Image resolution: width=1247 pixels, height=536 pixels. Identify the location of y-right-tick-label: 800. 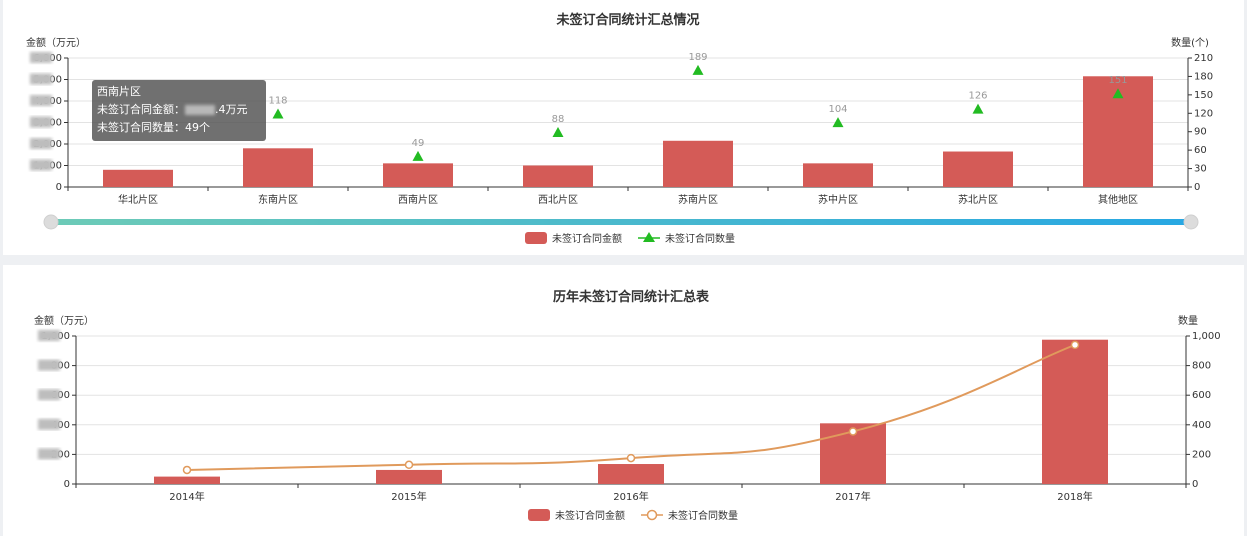
(1201, 366).